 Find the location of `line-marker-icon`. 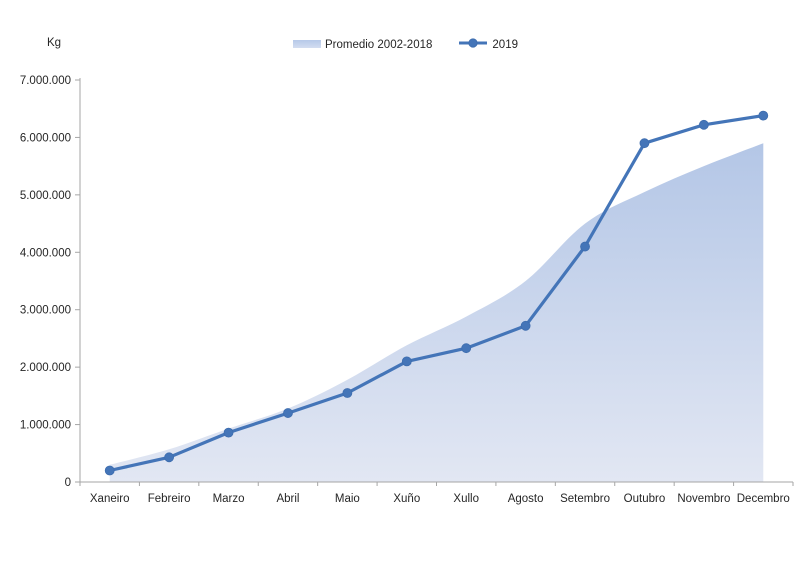

line-marker-icon is located at coordinates (473, 45).